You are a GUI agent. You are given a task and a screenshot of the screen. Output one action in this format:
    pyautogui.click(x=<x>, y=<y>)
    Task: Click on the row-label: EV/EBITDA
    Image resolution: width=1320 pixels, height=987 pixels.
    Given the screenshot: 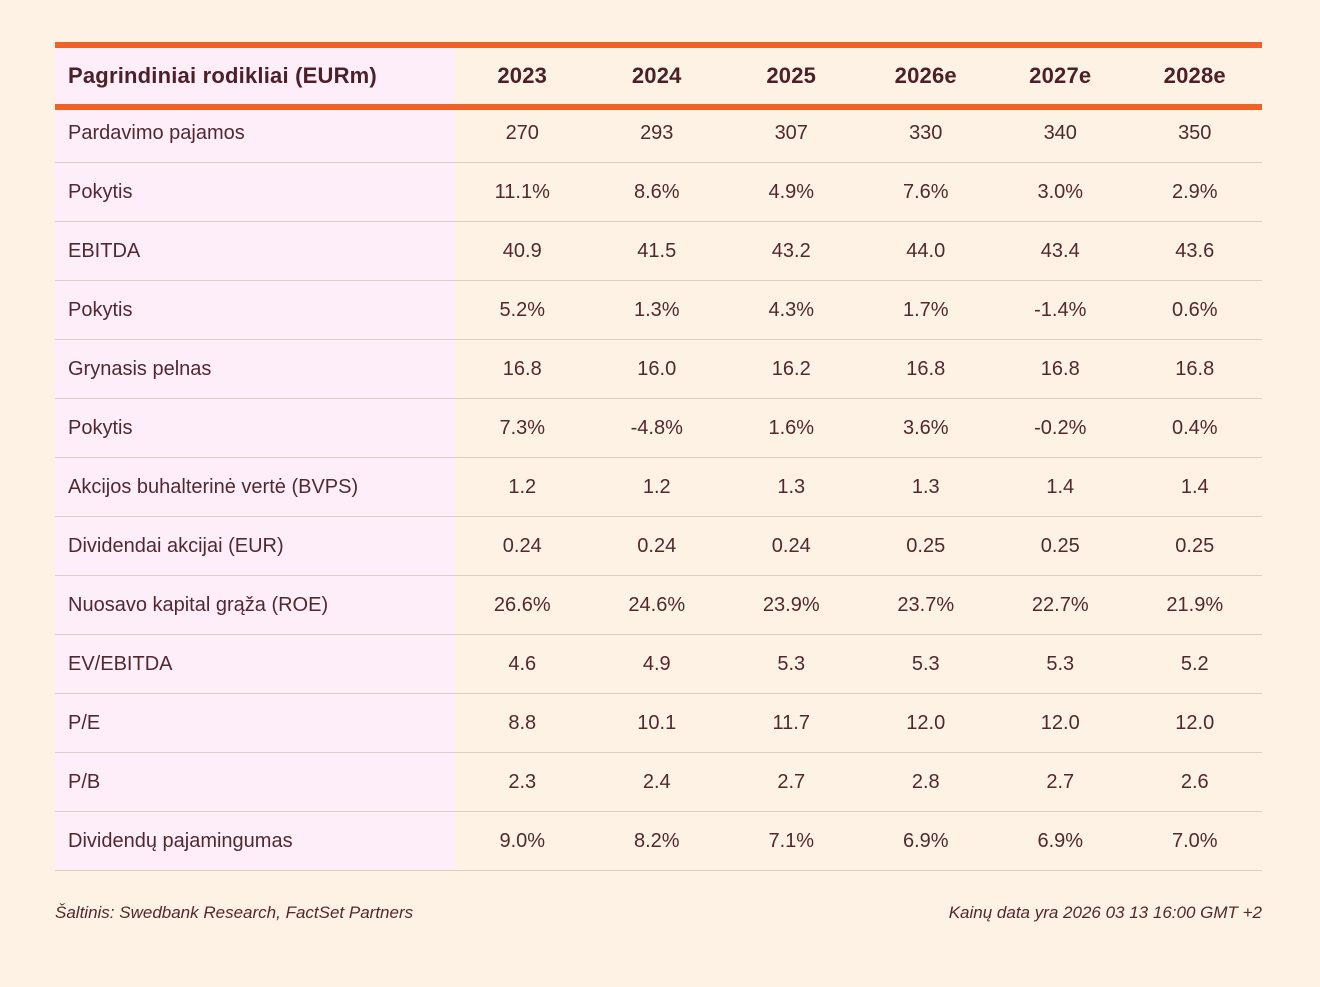 What is the action you would take?
    pyautogui.click(x=255, y=664)
    